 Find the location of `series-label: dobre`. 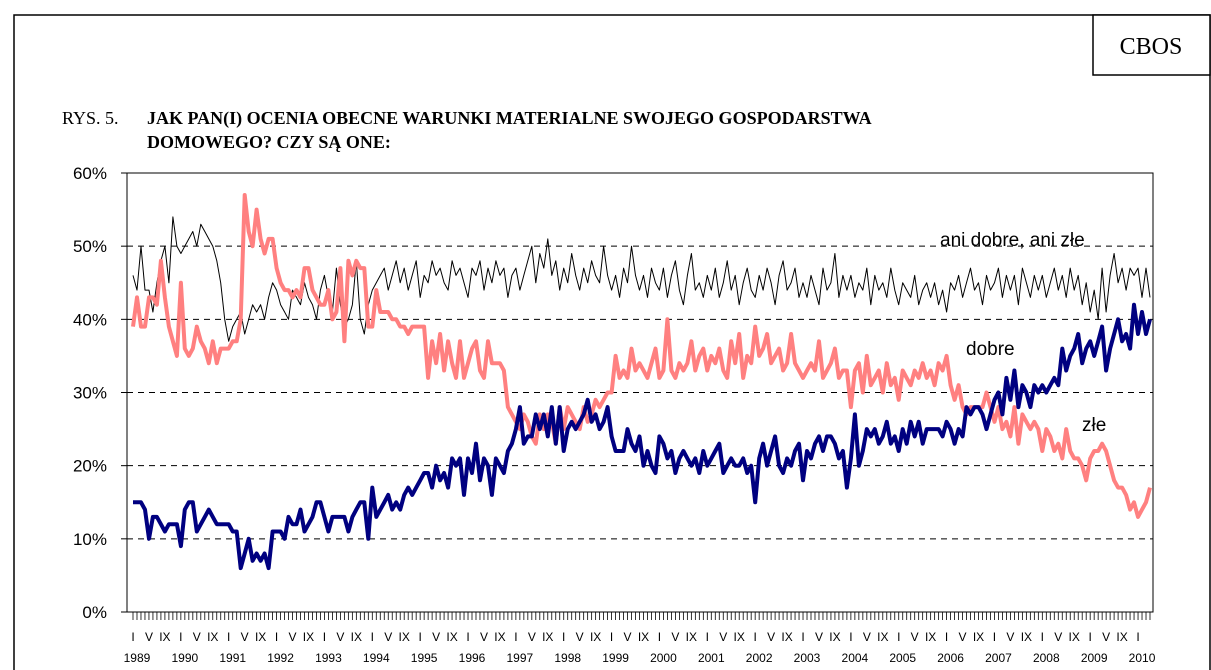

series-label: dobre is located at coordinates (990, 349).